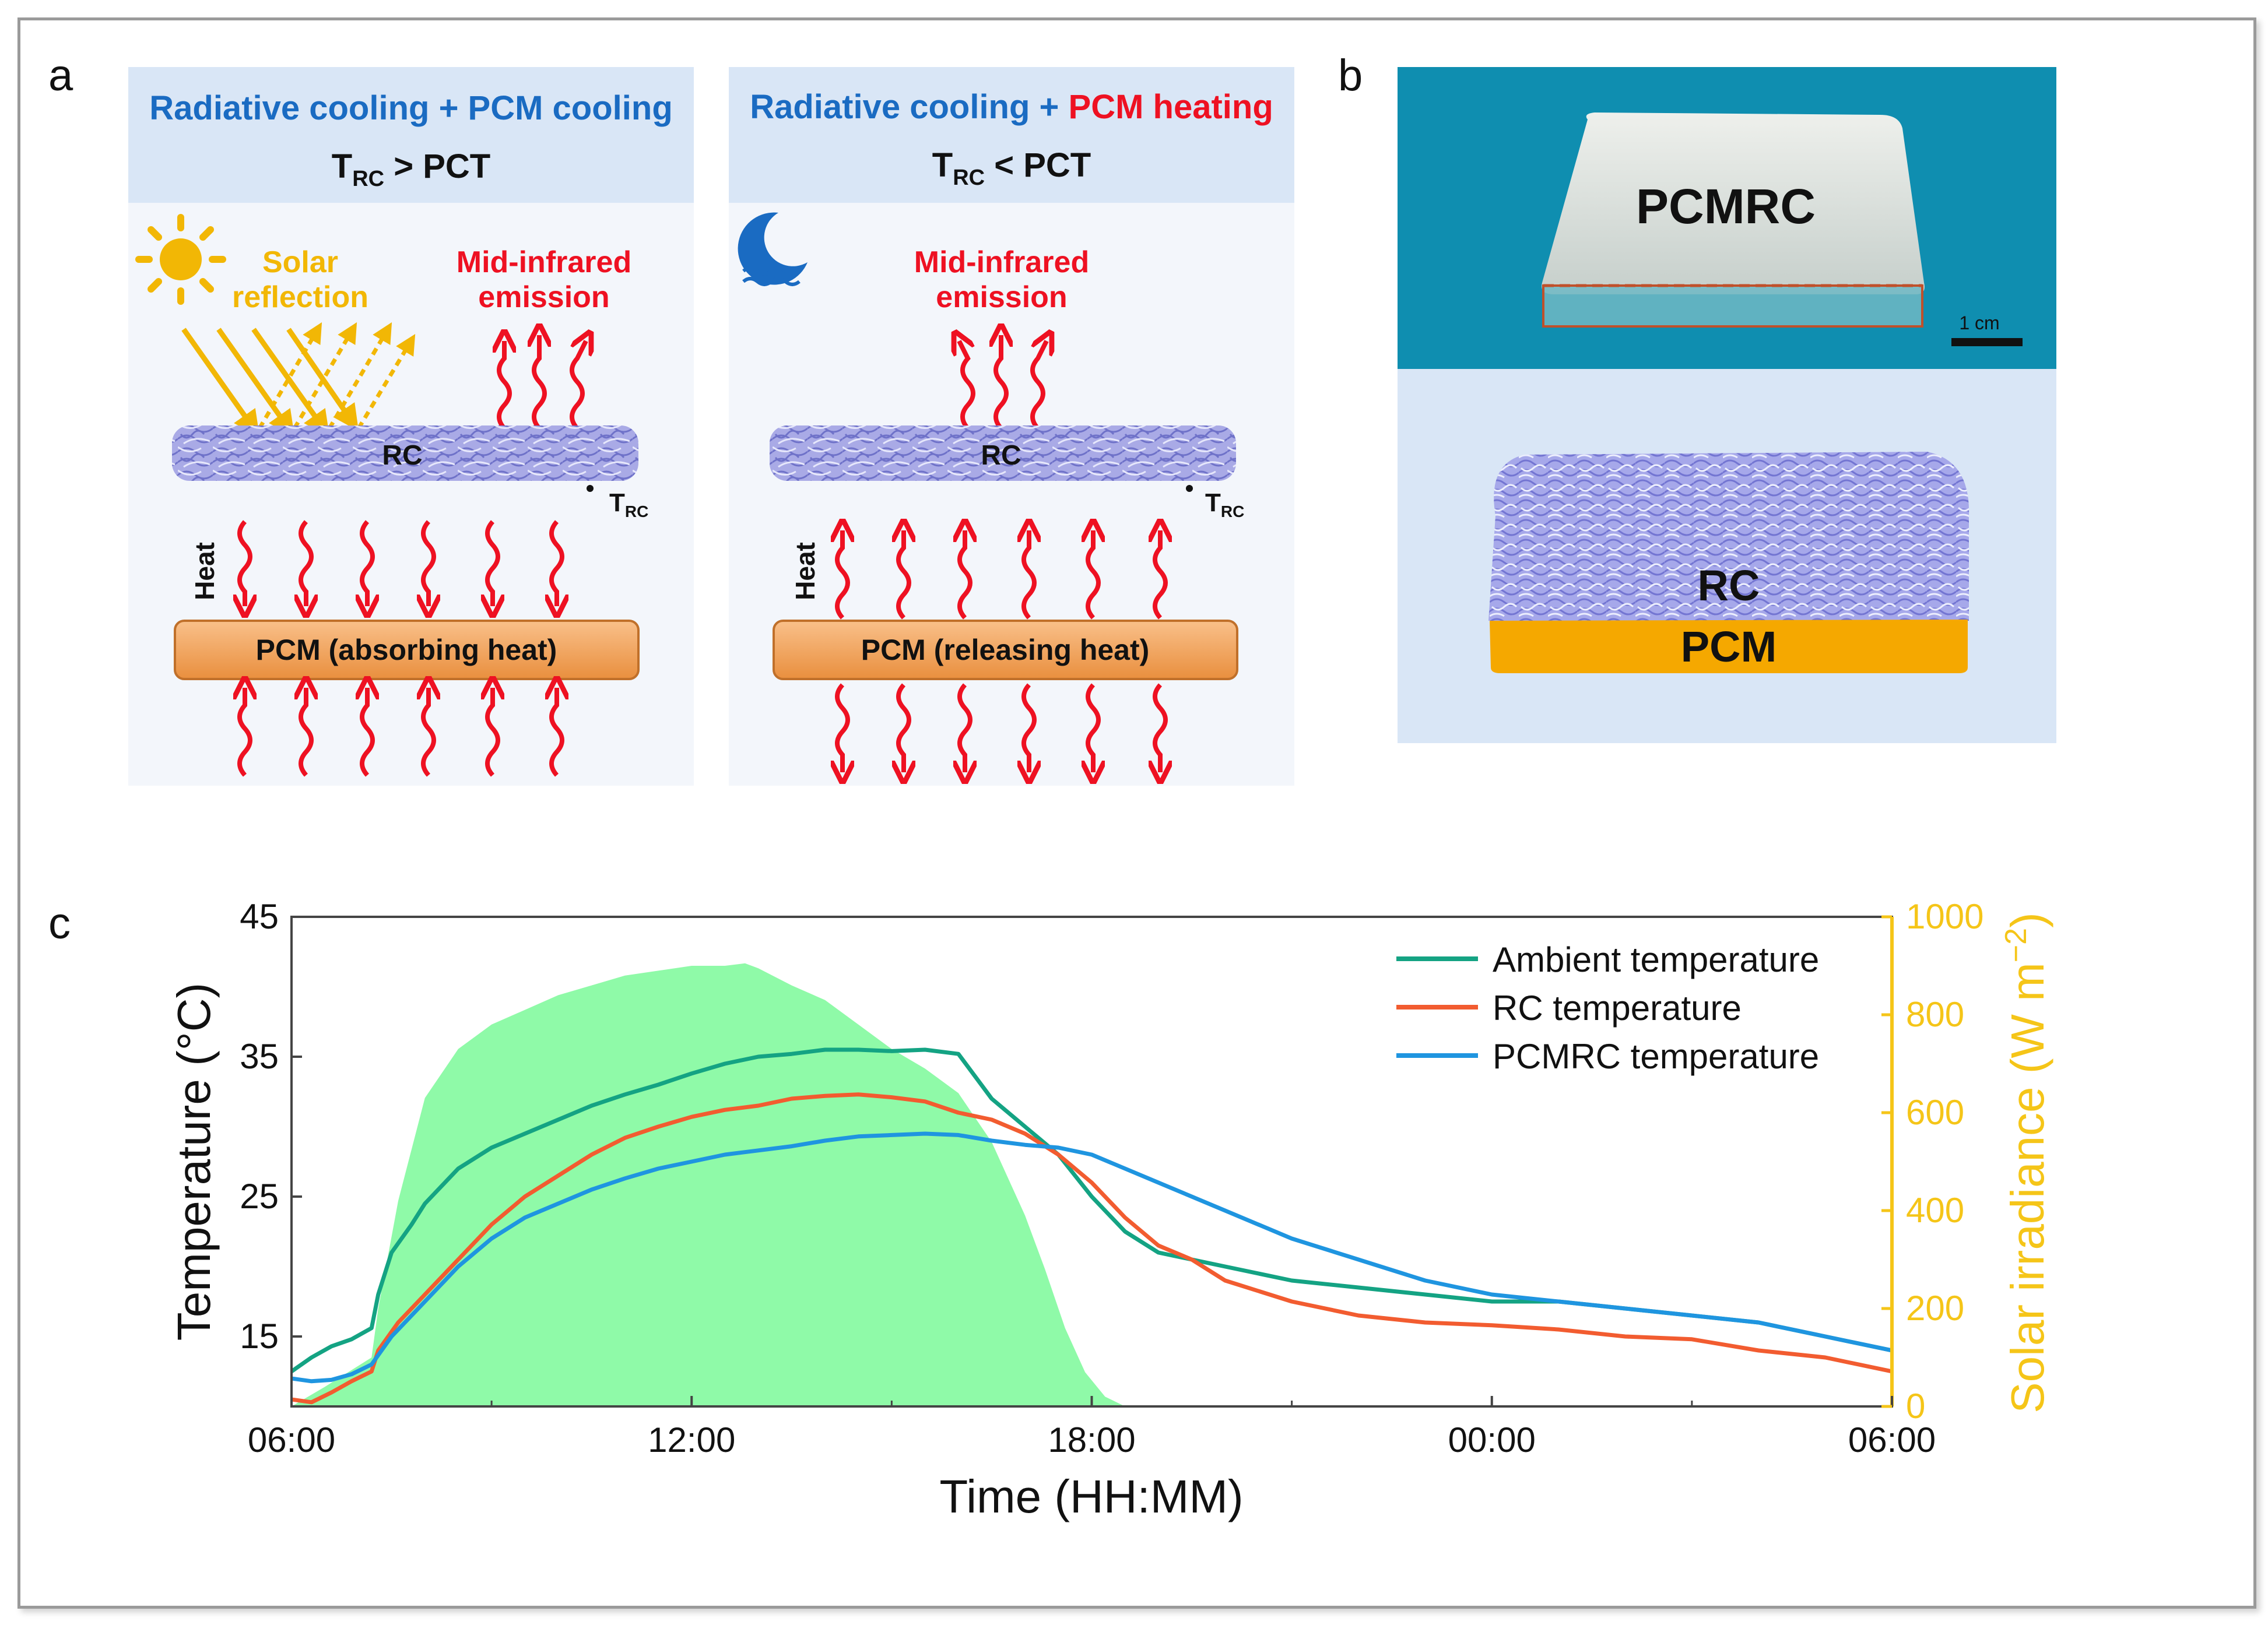 The width and height of the screenshot is (2268, 1625). I want to click on pcm-bar-right, so click(1005, 650).